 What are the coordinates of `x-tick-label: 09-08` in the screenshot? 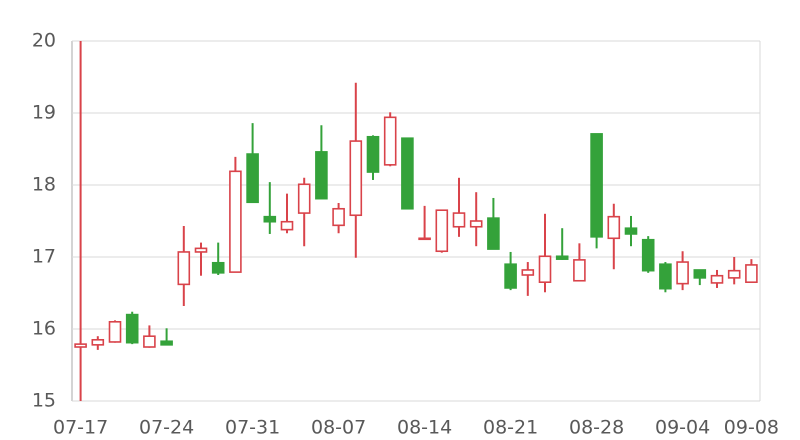 It's located at (751, 428).